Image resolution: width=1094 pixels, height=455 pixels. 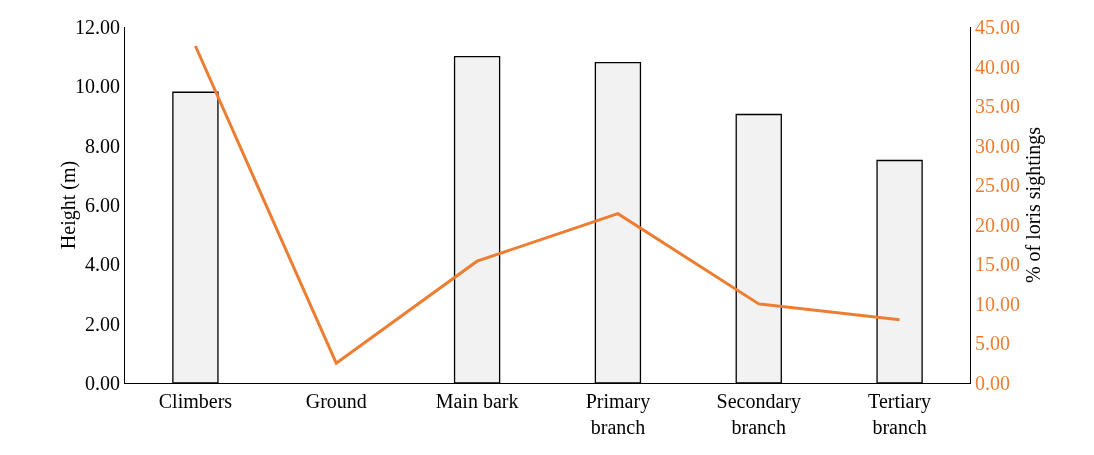 I want to click on y2-tick-label: 45.00, so click(x=997, y=27).